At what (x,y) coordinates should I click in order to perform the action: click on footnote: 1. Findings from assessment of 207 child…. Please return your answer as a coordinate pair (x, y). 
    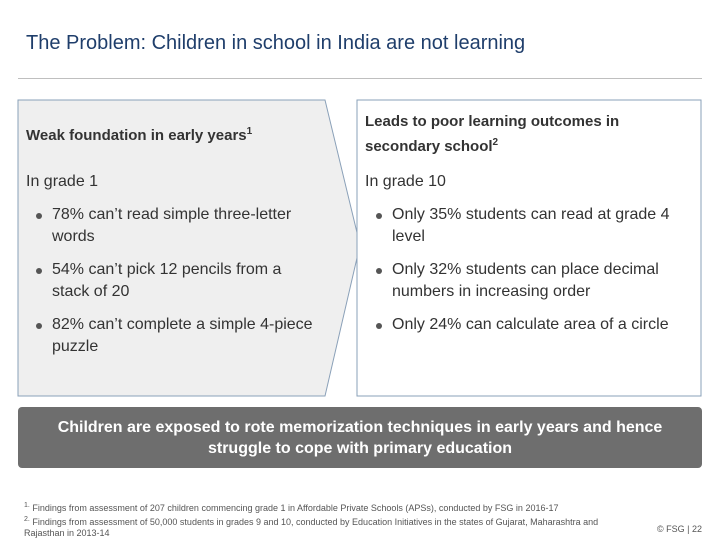
    Looking at the image, I should click on (291, 507).